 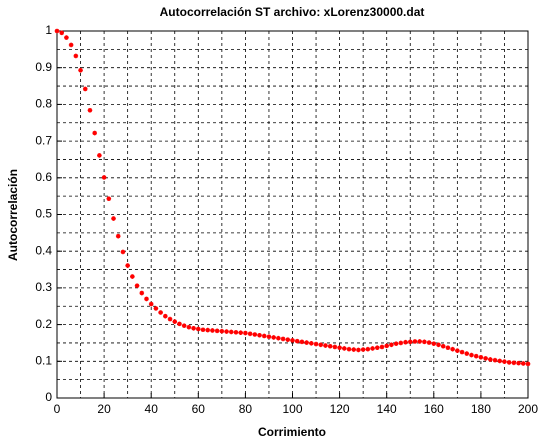 I want to click on y-tick-label: 0.3, so click(x=43, y=287).